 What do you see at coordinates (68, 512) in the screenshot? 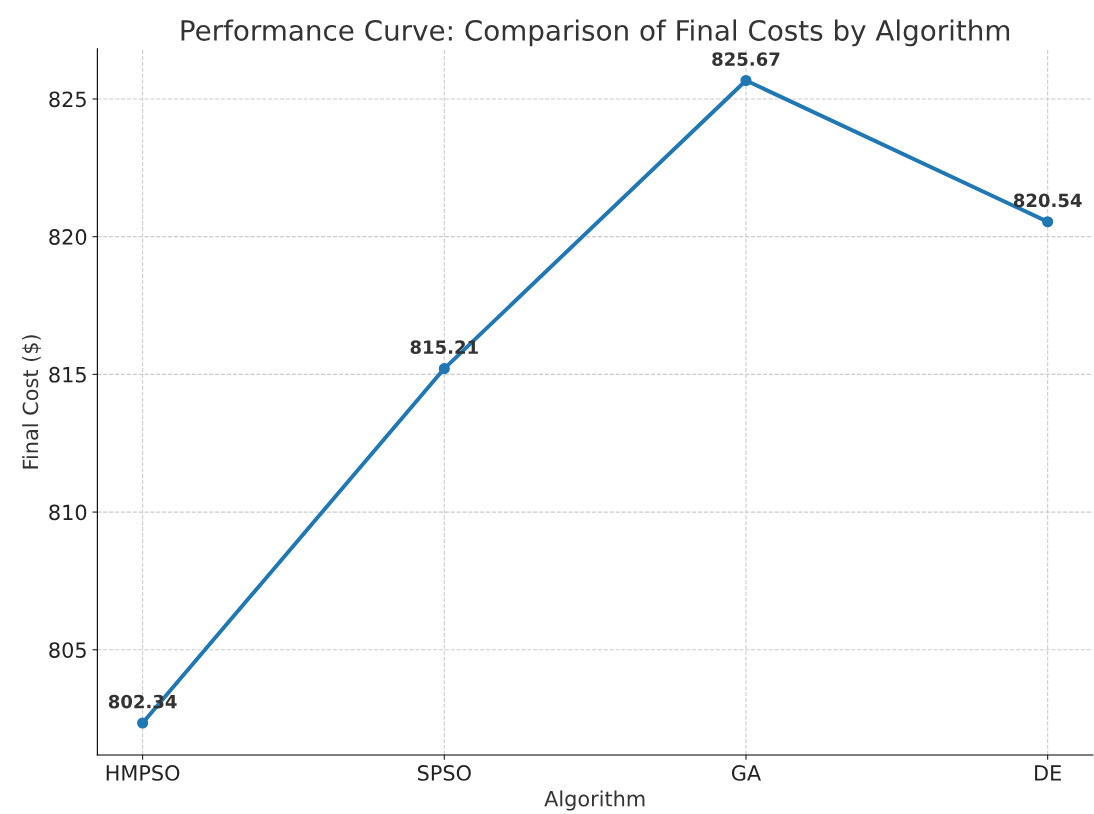
I see `y-tick-label: 810` at bounding box center [68, 512].